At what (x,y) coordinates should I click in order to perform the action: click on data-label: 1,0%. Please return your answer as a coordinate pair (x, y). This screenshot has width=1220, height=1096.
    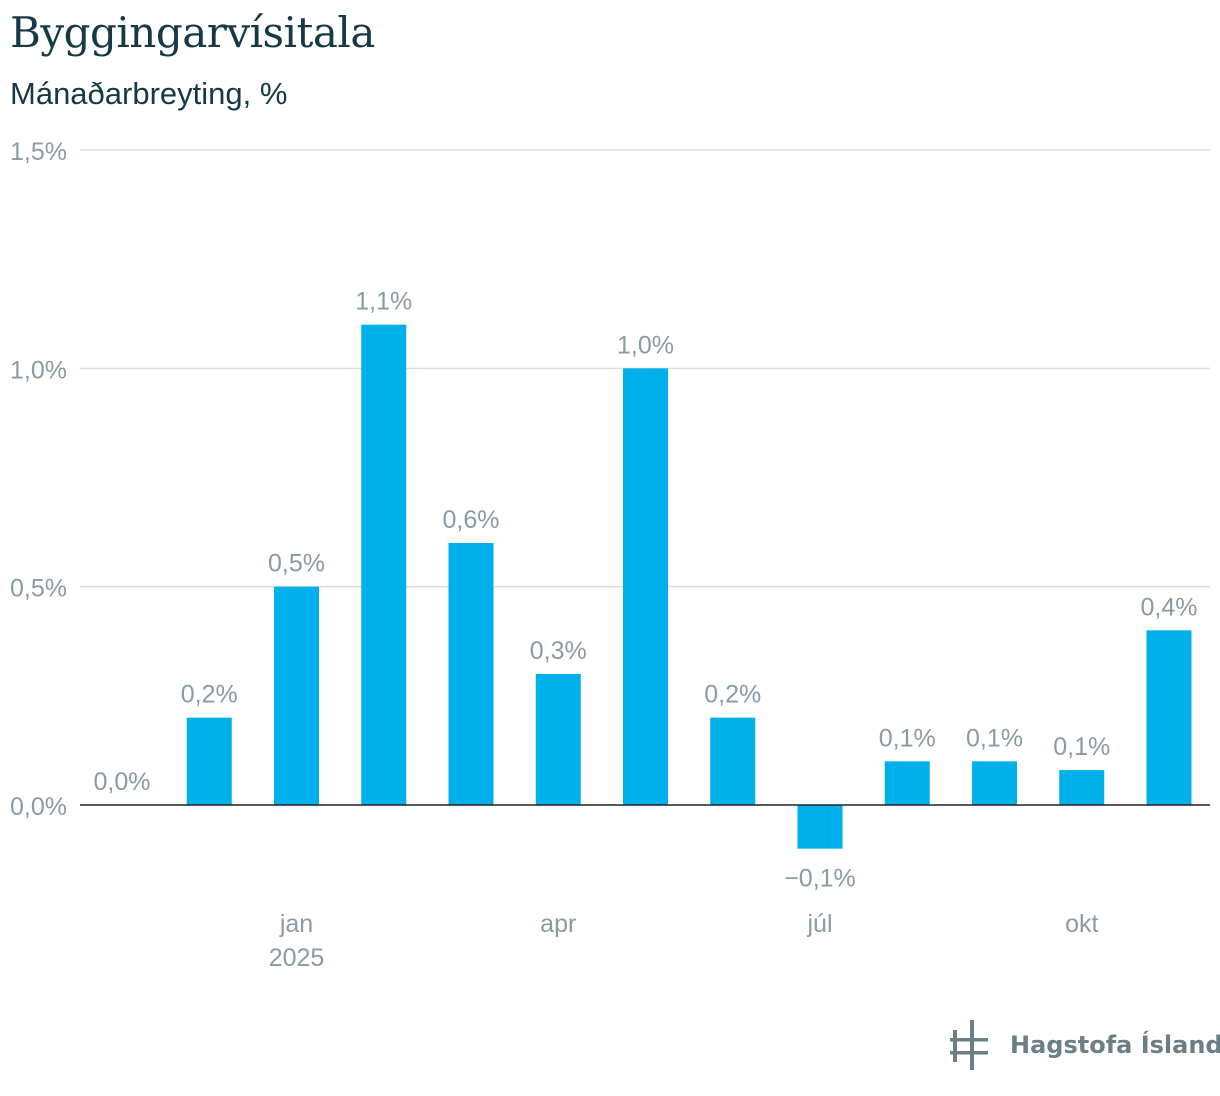
    Looking at the image, I should click on (645, 345).